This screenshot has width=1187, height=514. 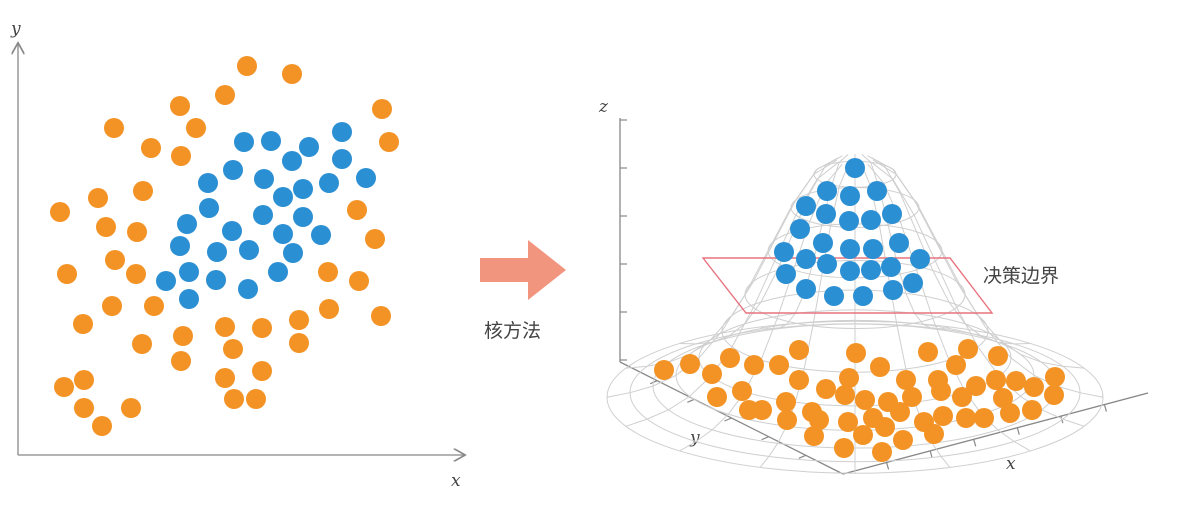 I want to click on kernel-arrow: 核方法, so click(x=523, y=291).